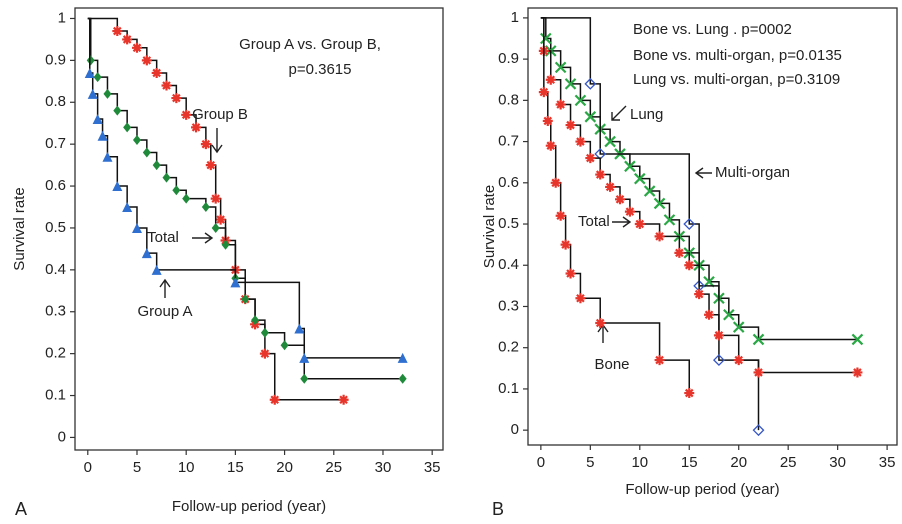 Image resolution: width=902 pixels, height=524 pixels. I want to click on y-tick-label: 1, so click(515, 17).